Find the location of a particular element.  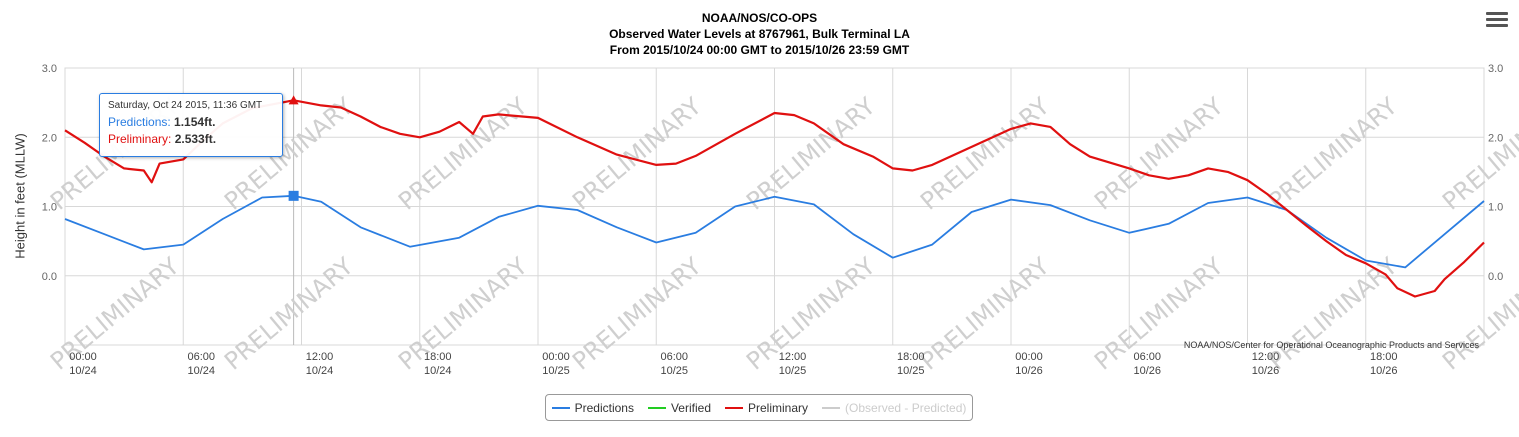

legend-swatch-verified is located at coordinates (656, 407).